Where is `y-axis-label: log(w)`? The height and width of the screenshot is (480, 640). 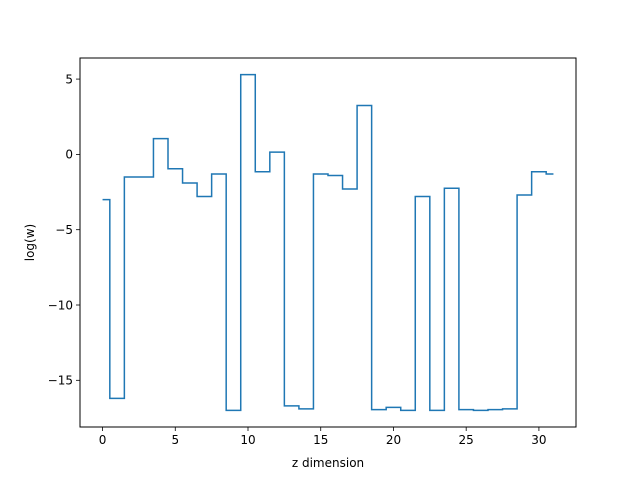
y-axis-label: log(w) is located at coordinates (30, 242).